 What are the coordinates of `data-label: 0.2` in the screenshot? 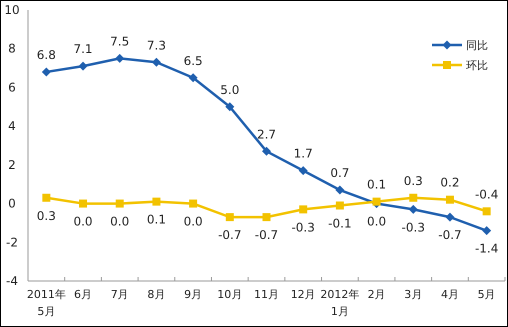 It's located at (450, 183).